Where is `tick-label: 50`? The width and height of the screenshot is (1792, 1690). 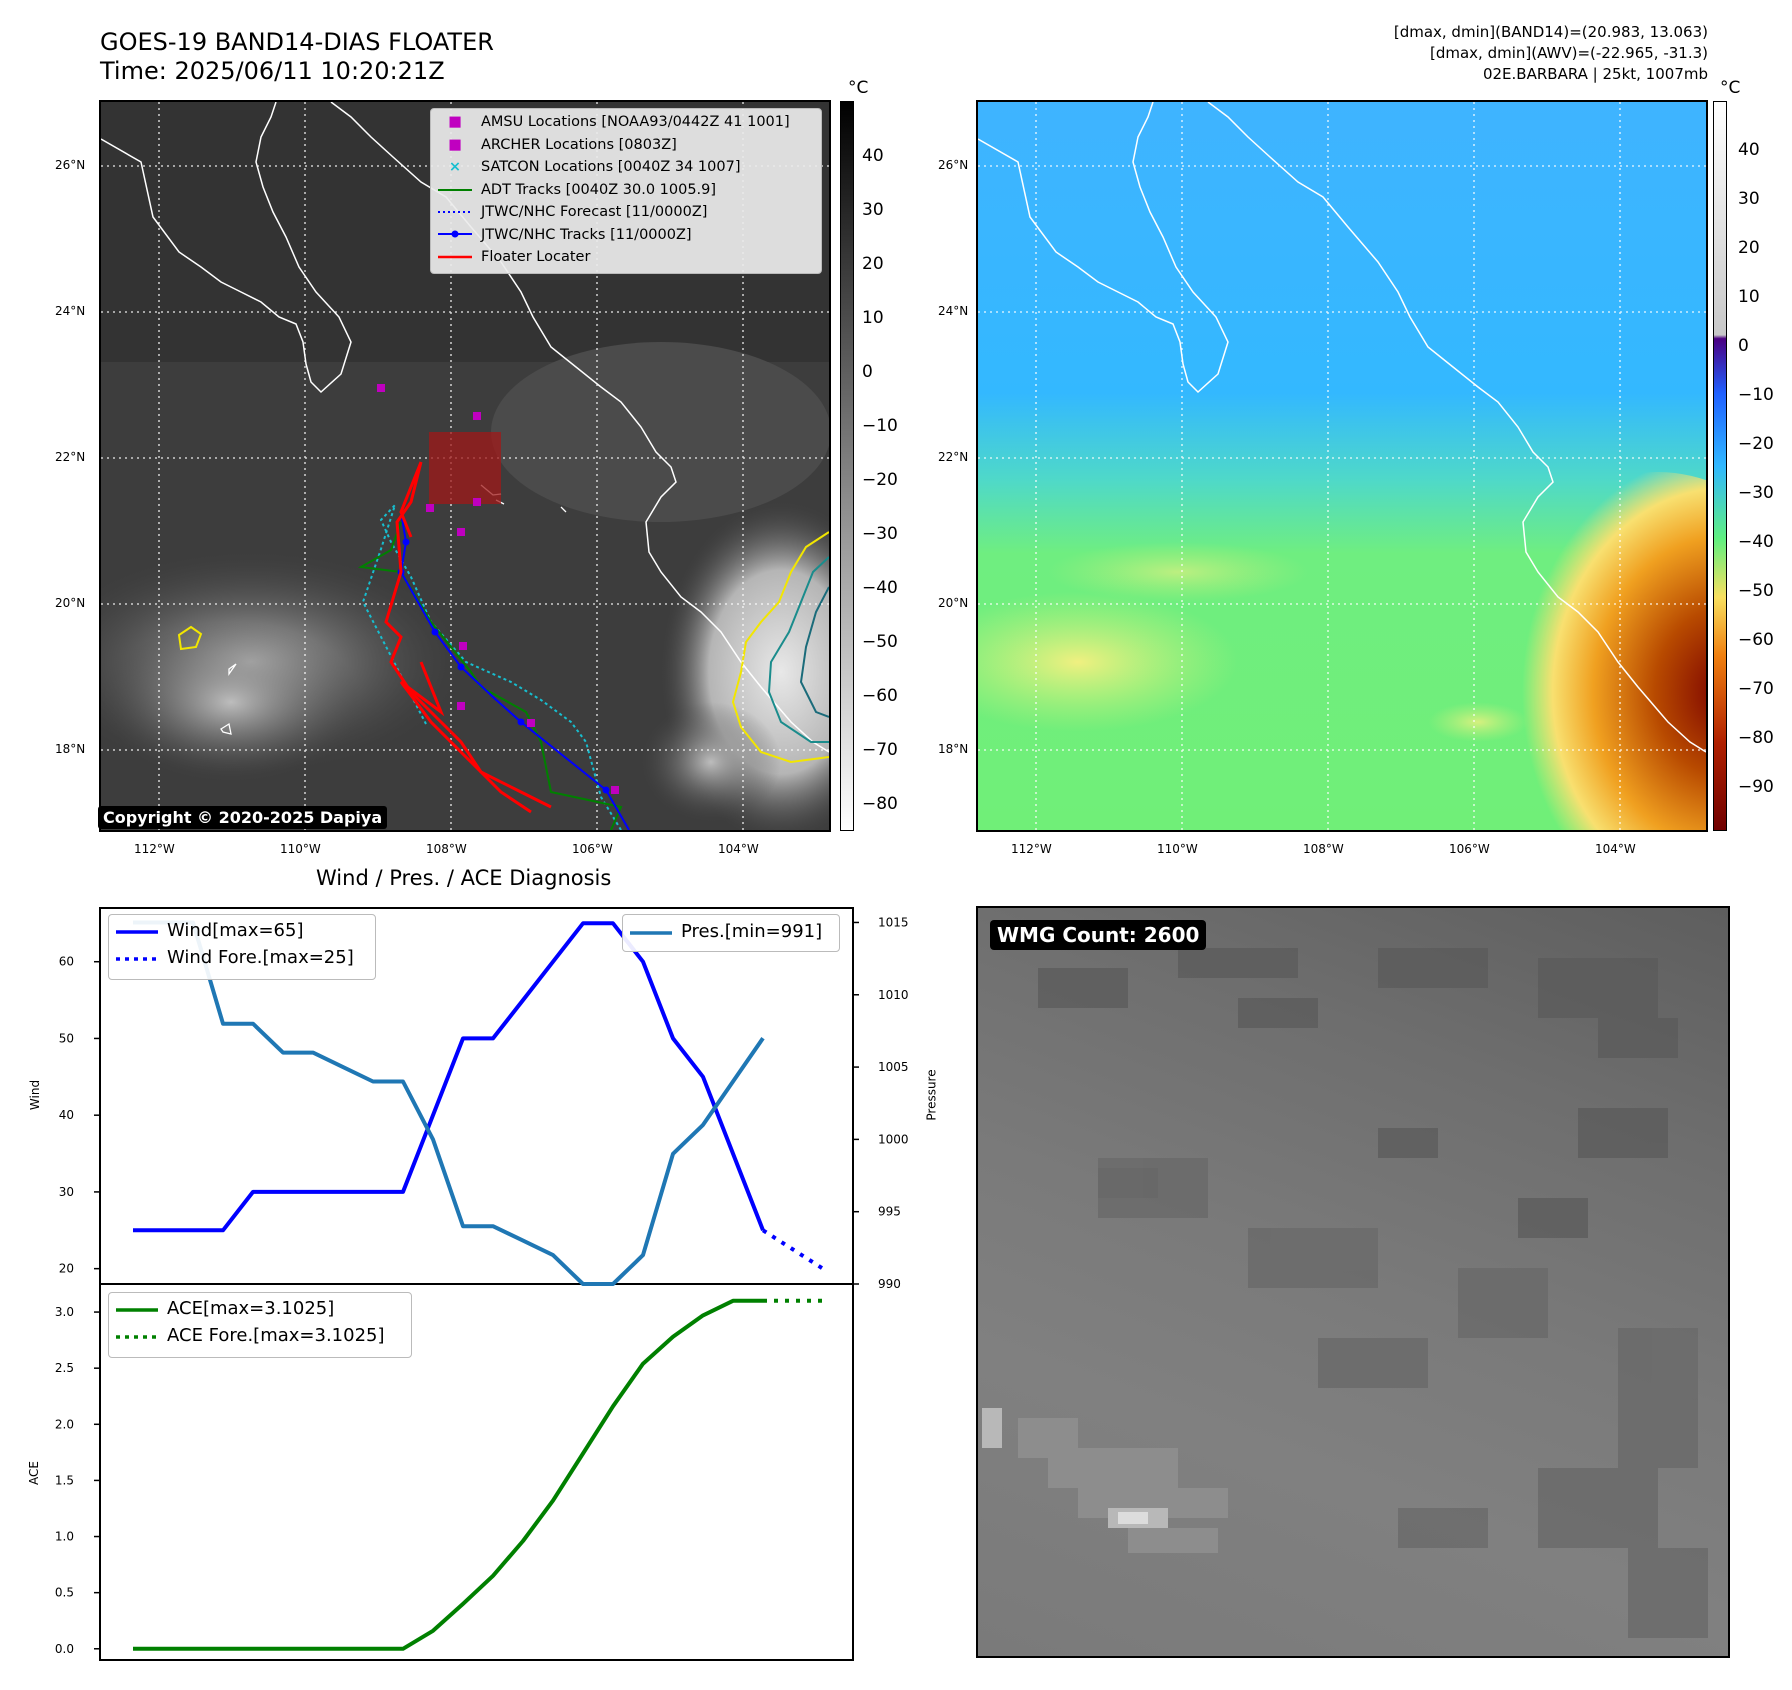 tick-label: 50 is located at coordinates (66, 1038).